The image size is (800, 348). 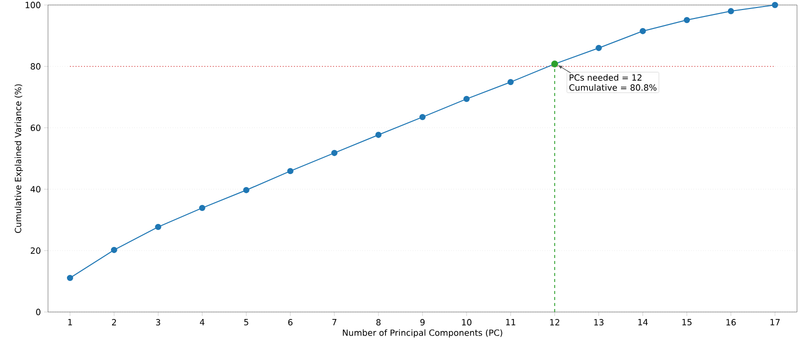 What do you see at coordinates (35, 189) in the screenshot?
I see `y-tick-label: 40` at bounding box center [35, 189].